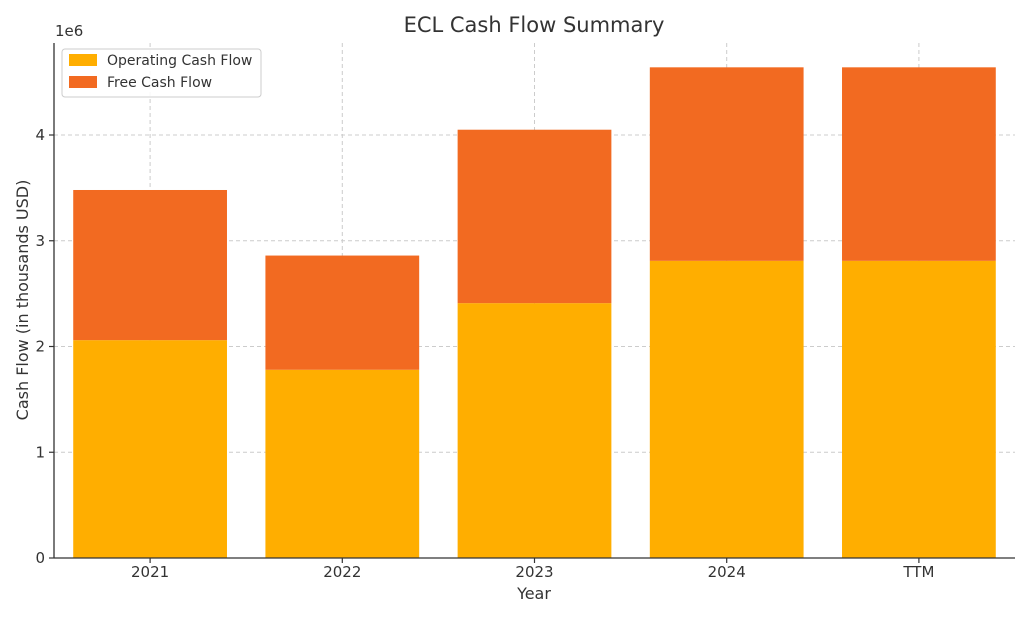 Image resolution: width=1030 pixels, height=622 pixels. Describe the element at coordinates (342, 312) in the screenshot. I see `bar-free-cash-flow-2022` at that location.